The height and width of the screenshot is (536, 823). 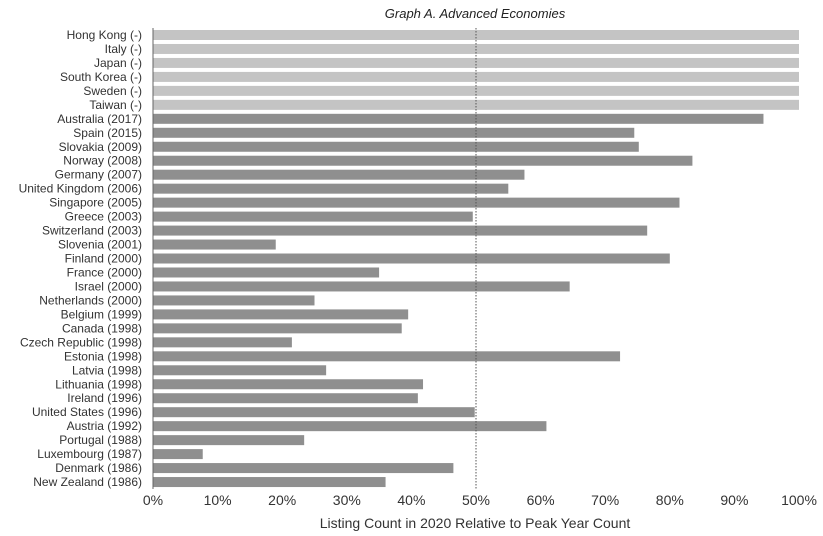 I want to click on category-label: Switzerland (2003), so click(x=92, y=231).